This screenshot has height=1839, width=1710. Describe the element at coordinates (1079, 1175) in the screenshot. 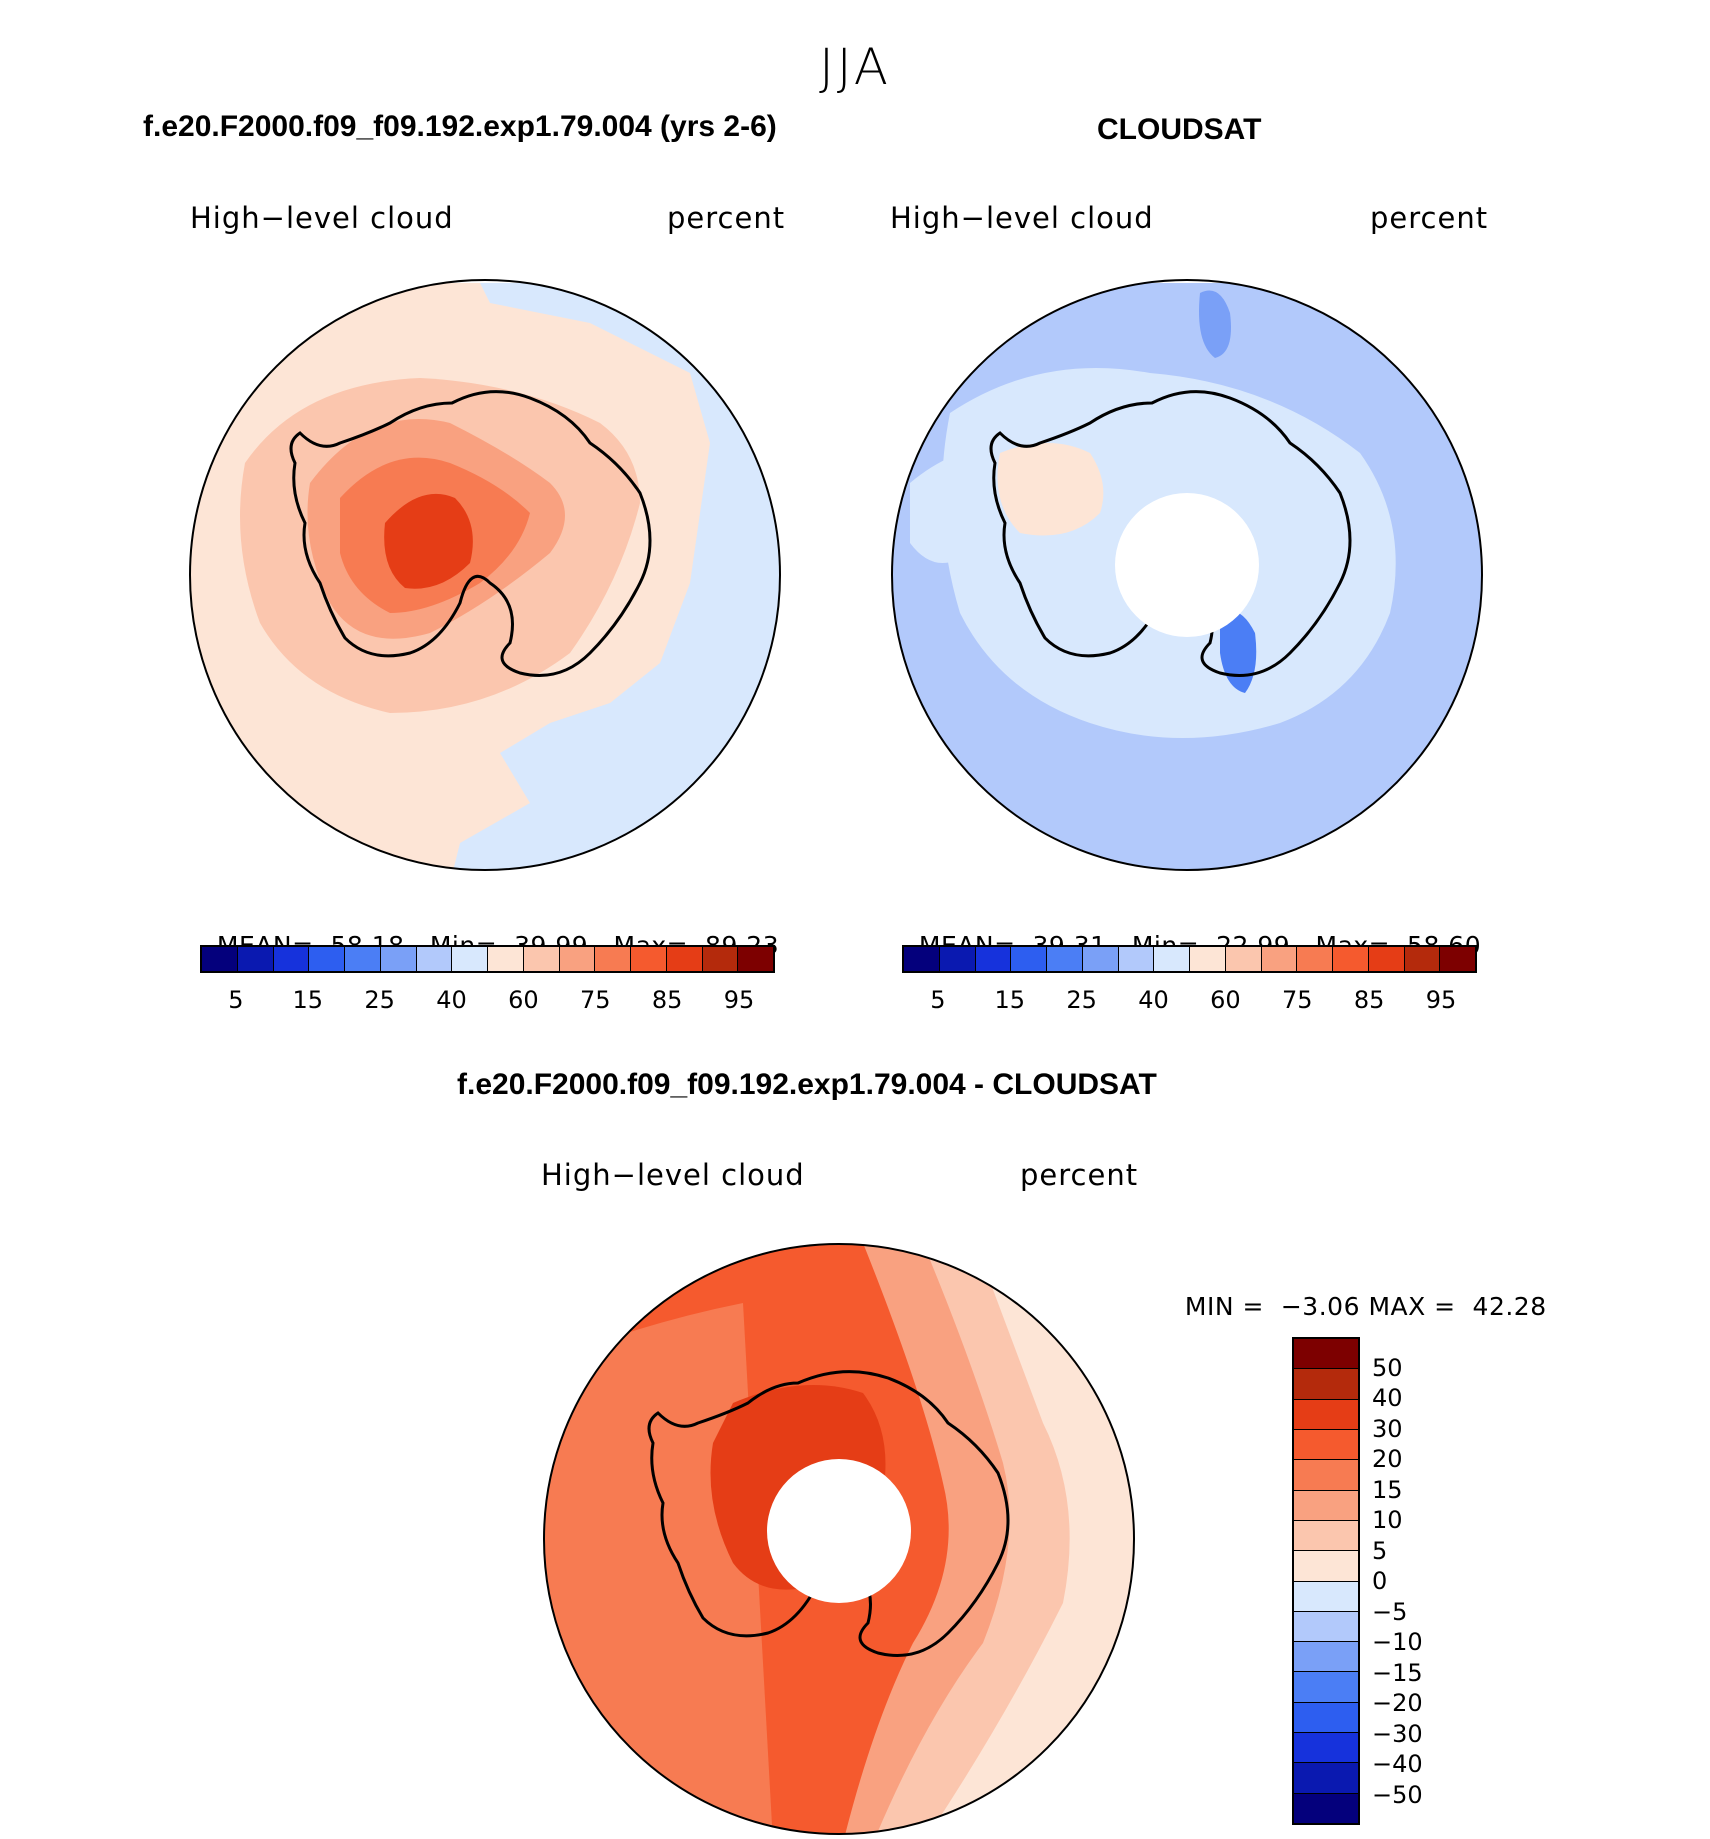

I see `diff-units-label: percent` at that location.